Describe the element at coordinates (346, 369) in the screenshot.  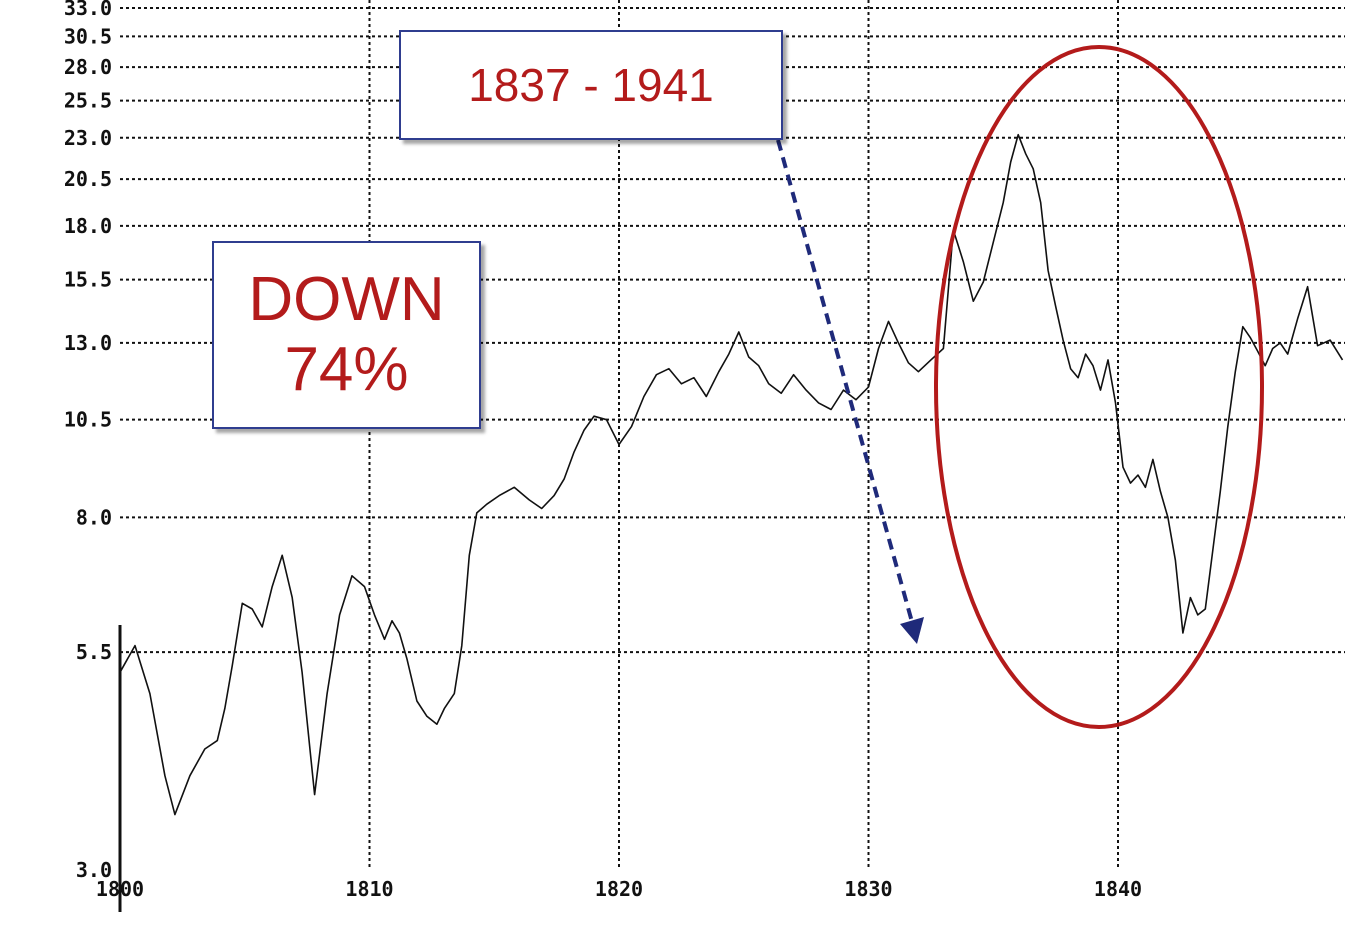
I see `decline-label-percent: 74%` at that location.